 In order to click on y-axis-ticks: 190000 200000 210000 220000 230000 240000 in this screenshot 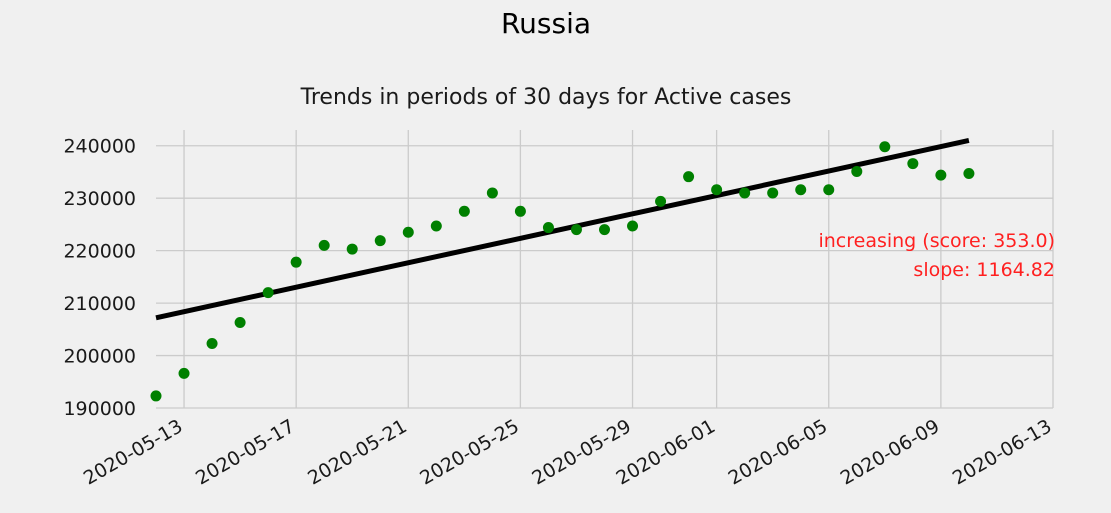, I will do `click(99, 278)`.